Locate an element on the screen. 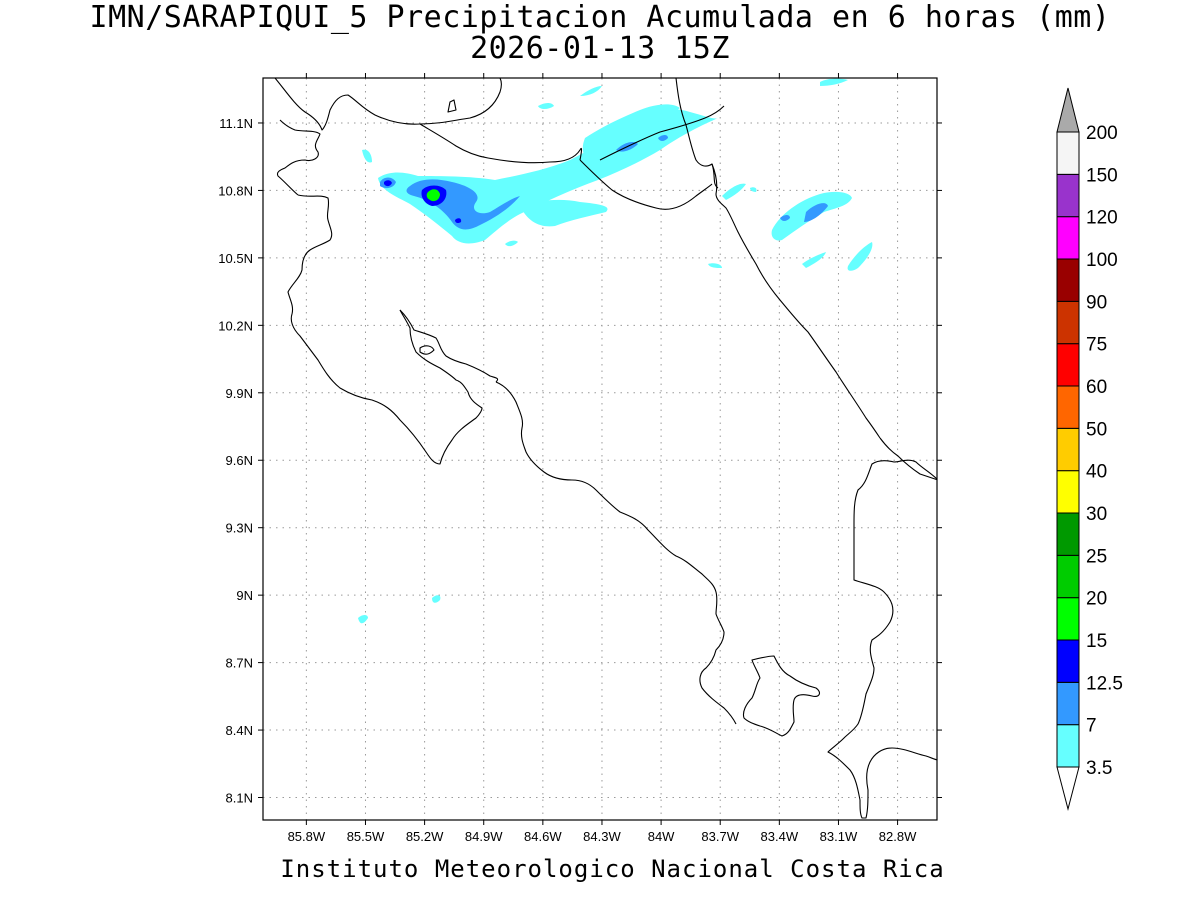 This screenshot has width=1200, height=900. y-tick-label: 9.3N is located at coordinates (239, 528).